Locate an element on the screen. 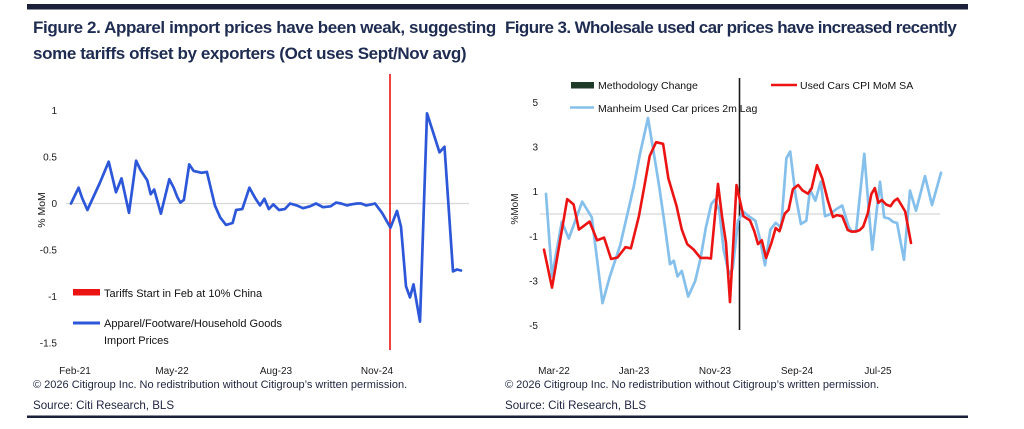 Image resolution: width=1024 pixels, height=429 pixels. svg-text: Manheim Used Car prices 2m Lag is located at coordinates (677, 109).